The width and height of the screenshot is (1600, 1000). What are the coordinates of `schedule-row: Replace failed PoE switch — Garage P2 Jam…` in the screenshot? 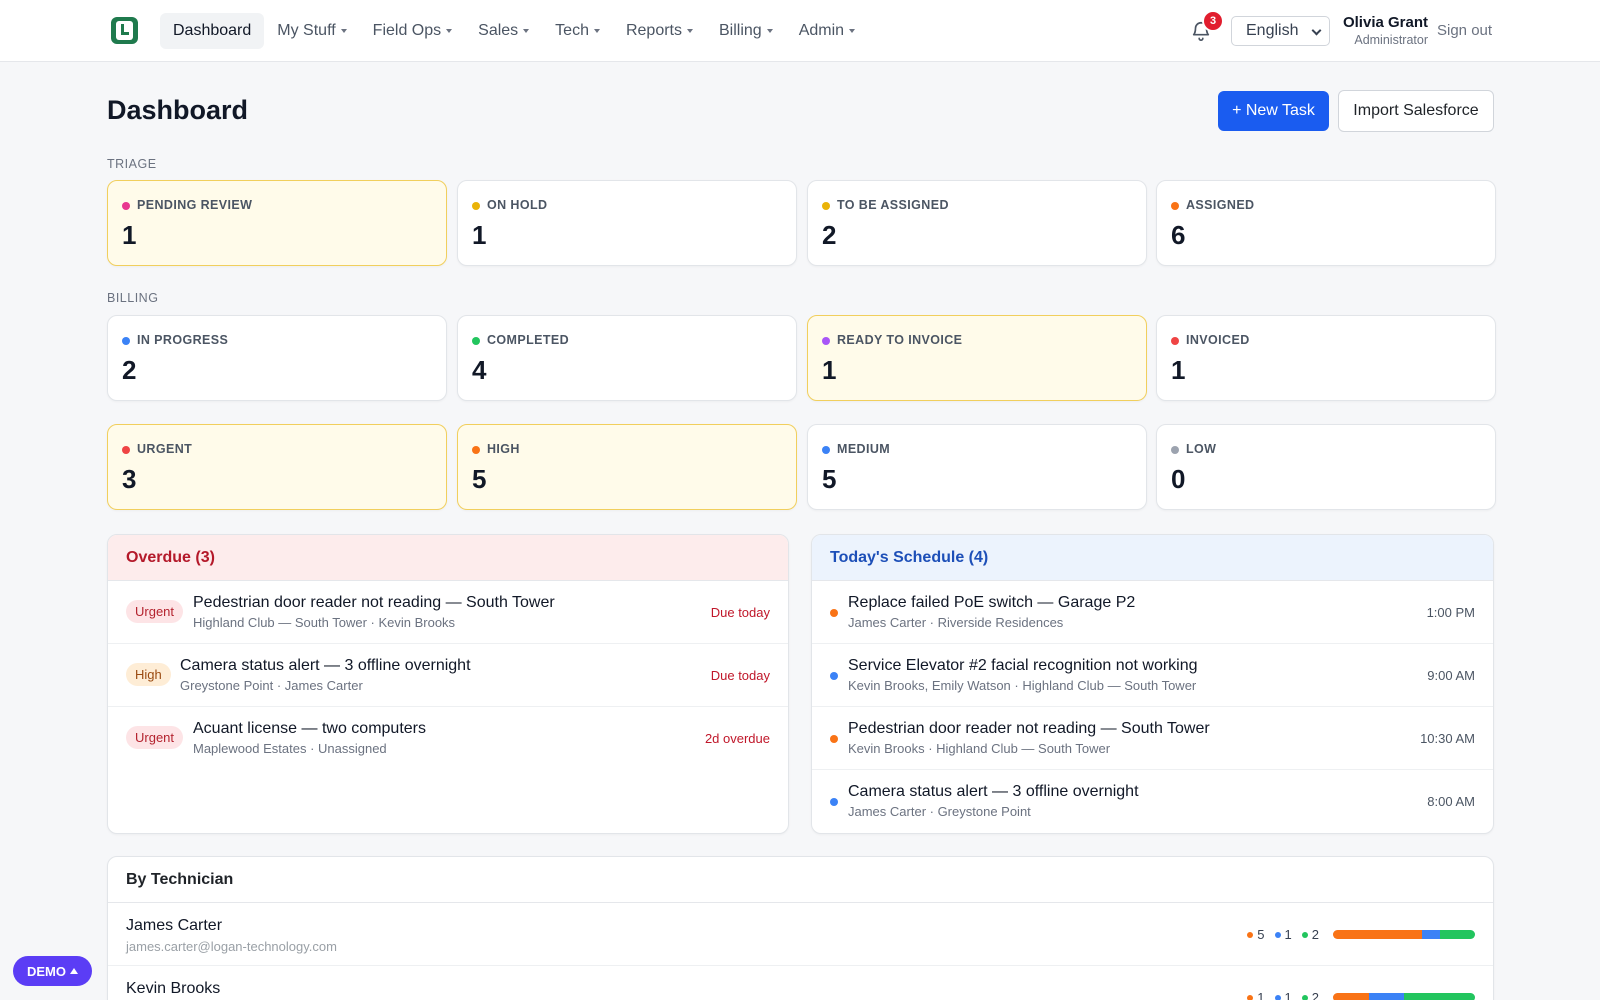 It's located at (1152, 612).